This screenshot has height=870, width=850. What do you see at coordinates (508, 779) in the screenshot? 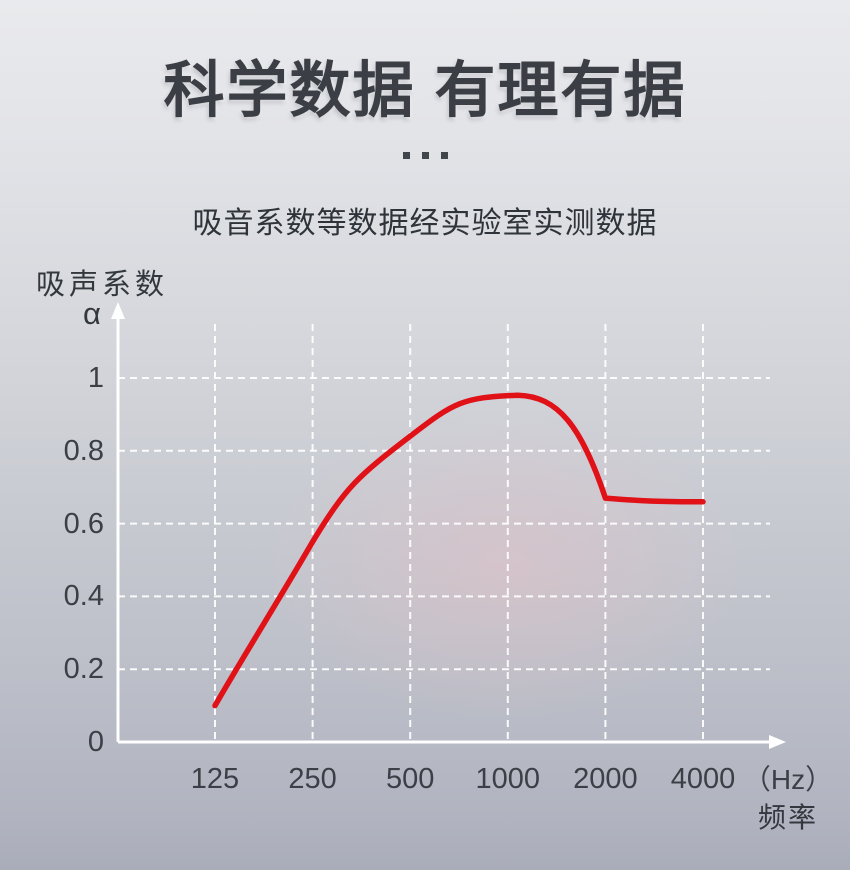
I see `x-tick-label: 1000` at bounding box center [508, 779].